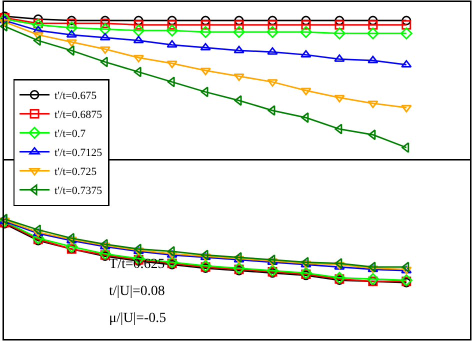  I want to click on legend-label: t'/t=0.7375, so click(78, 191).